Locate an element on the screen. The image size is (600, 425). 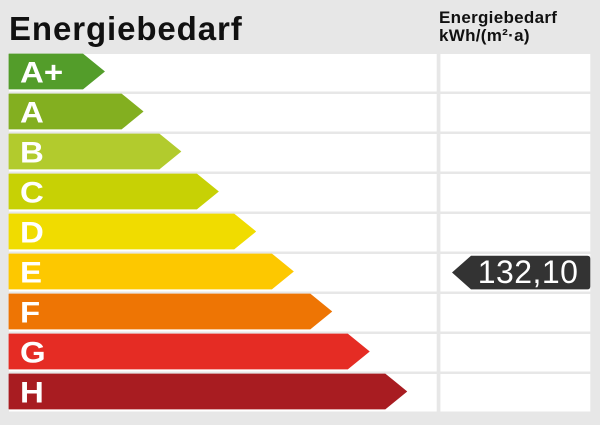
svg-text: G is located at coordinates (33, 352).